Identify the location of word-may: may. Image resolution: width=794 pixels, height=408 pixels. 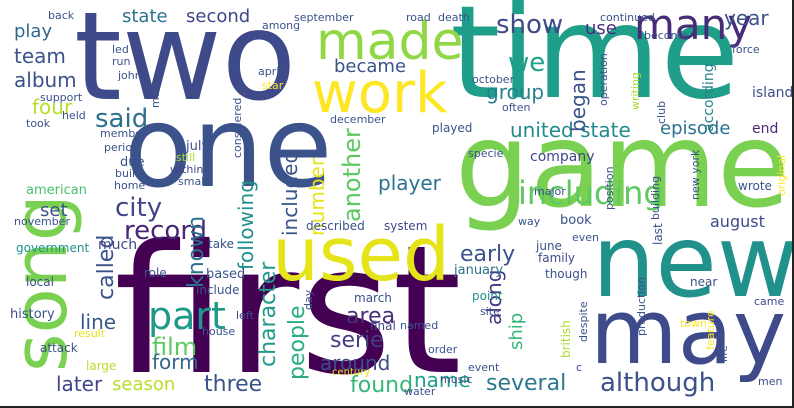
(688, 332).